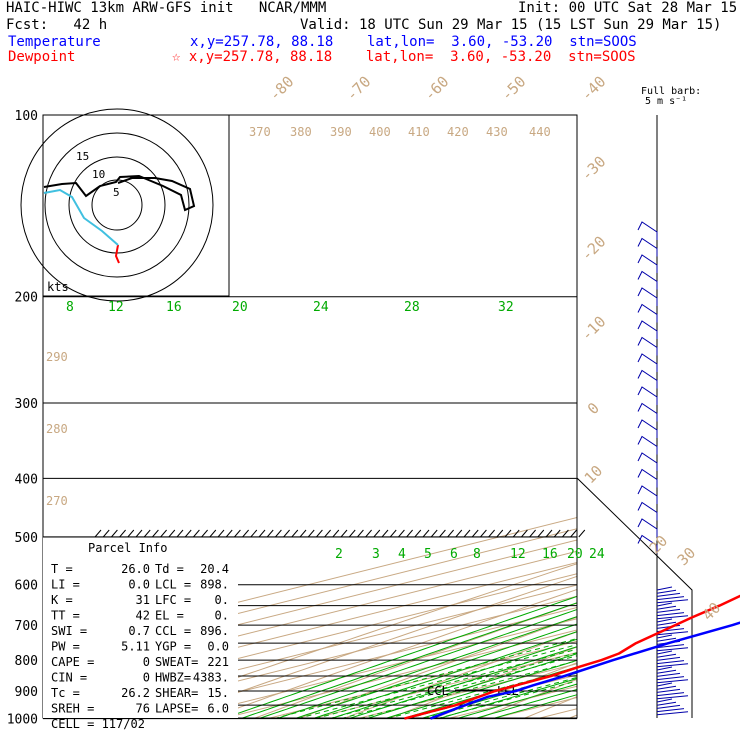 The width and height of the screenshot is (740, 740). What do you see at coordinates (666, 101) in the screenshot?
I see `barb-header-line2: 5 m s⁻¹` at bounding box center [666, 101].